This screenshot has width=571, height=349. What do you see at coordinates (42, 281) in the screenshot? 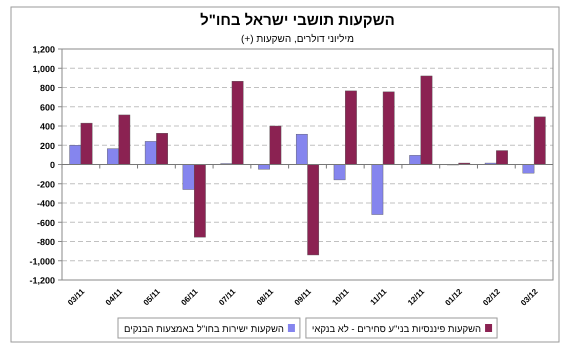
I see `y-tick-label: -1,200` at bounding box center [42, 281].